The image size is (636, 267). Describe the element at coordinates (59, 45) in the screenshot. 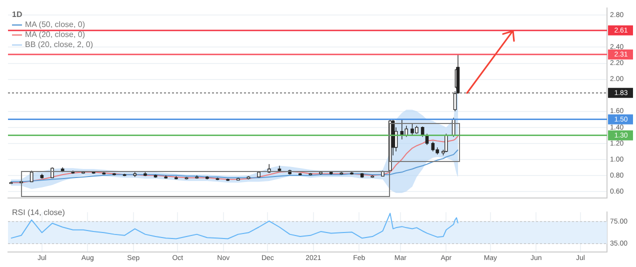

I see `legend-label: BB (20, close, 2, 0)` at that location.